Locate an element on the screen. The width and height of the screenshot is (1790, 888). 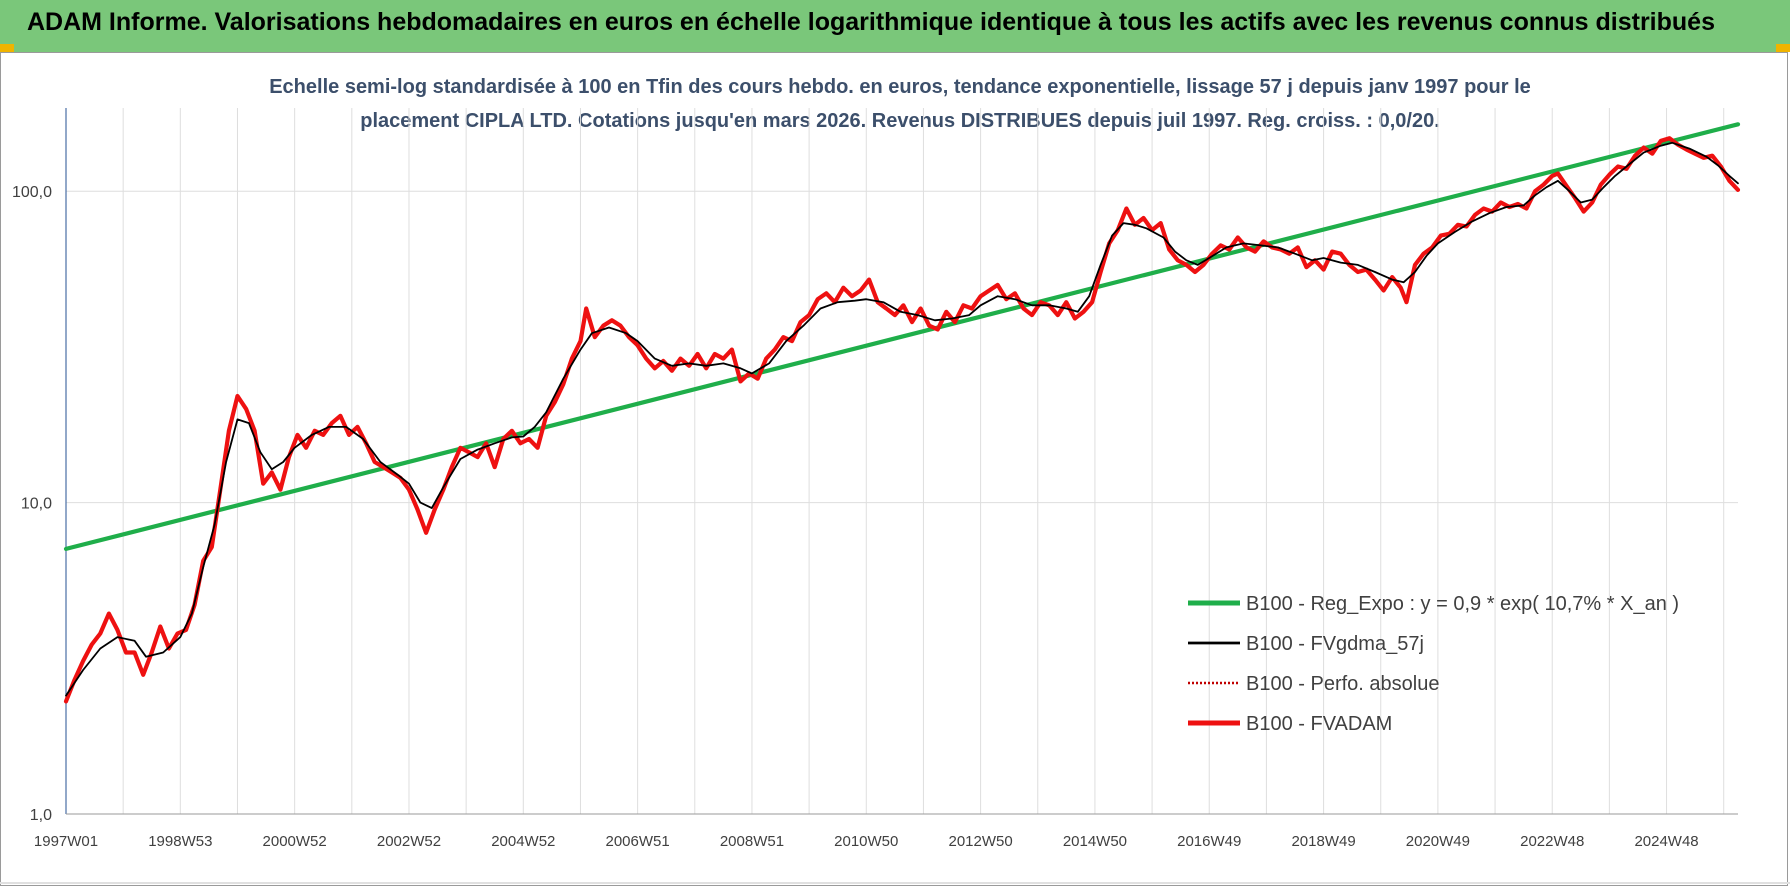
legend-entry-label: B100 - FVgdma_57j is located at coordinates (1335, 644).